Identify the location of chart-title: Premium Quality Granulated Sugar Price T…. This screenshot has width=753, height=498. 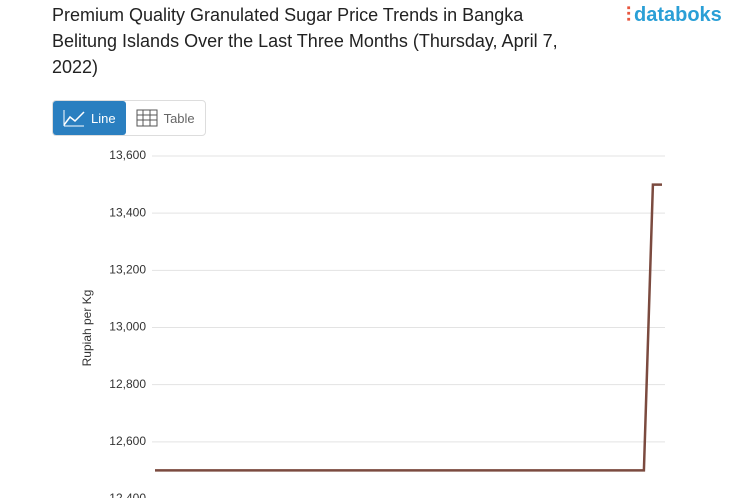
(305, 41).